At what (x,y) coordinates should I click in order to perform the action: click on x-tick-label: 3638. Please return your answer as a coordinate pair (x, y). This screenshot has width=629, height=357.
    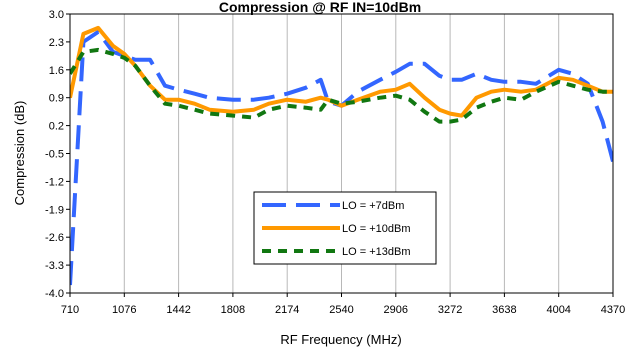
    Looking at the image, I should click on (504, 310).